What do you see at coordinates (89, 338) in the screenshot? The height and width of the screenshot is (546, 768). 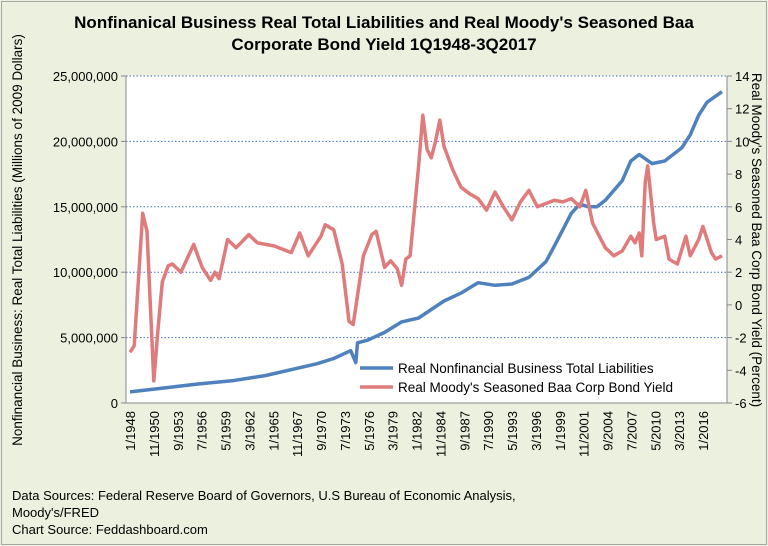 I see `y-tick-label: 5,000,000` at bounding box center [89, 338].